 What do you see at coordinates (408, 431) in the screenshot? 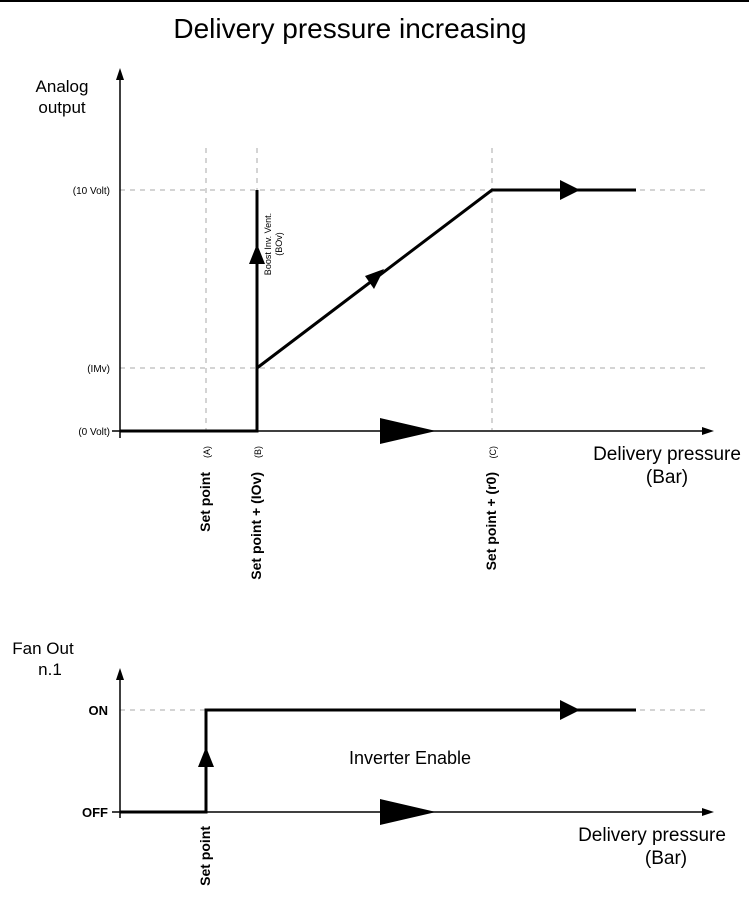
I see `direction-arrow-icon` at bounding box center [408, 431].